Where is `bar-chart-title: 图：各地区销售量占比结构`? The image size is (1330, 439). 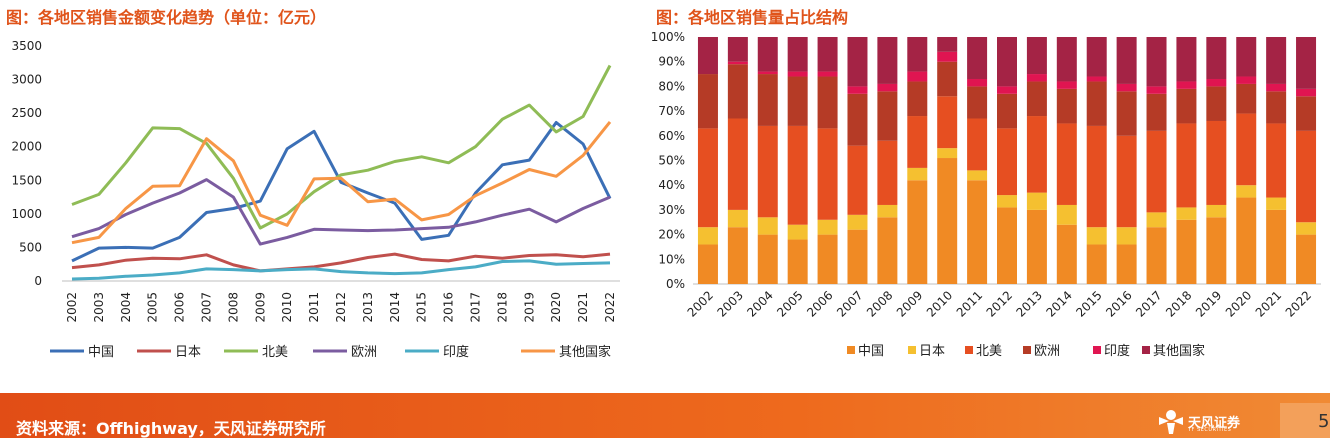
bar-chart-title: 图：各地区销售量占比结构 is located at coordinates (752, 17).